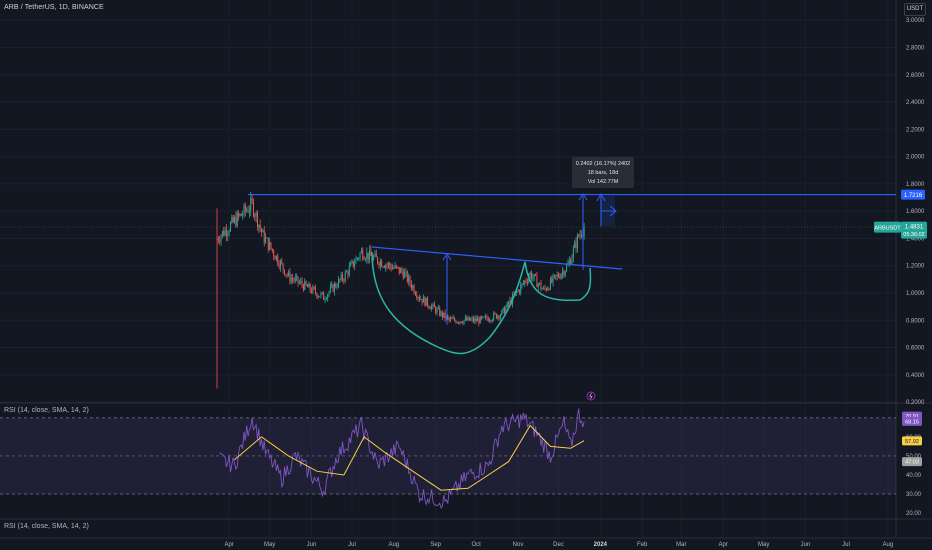  Describe the element at coordinates (915, 76) in the screenshot. I see `price-tick-label: 2.6000` at that location.